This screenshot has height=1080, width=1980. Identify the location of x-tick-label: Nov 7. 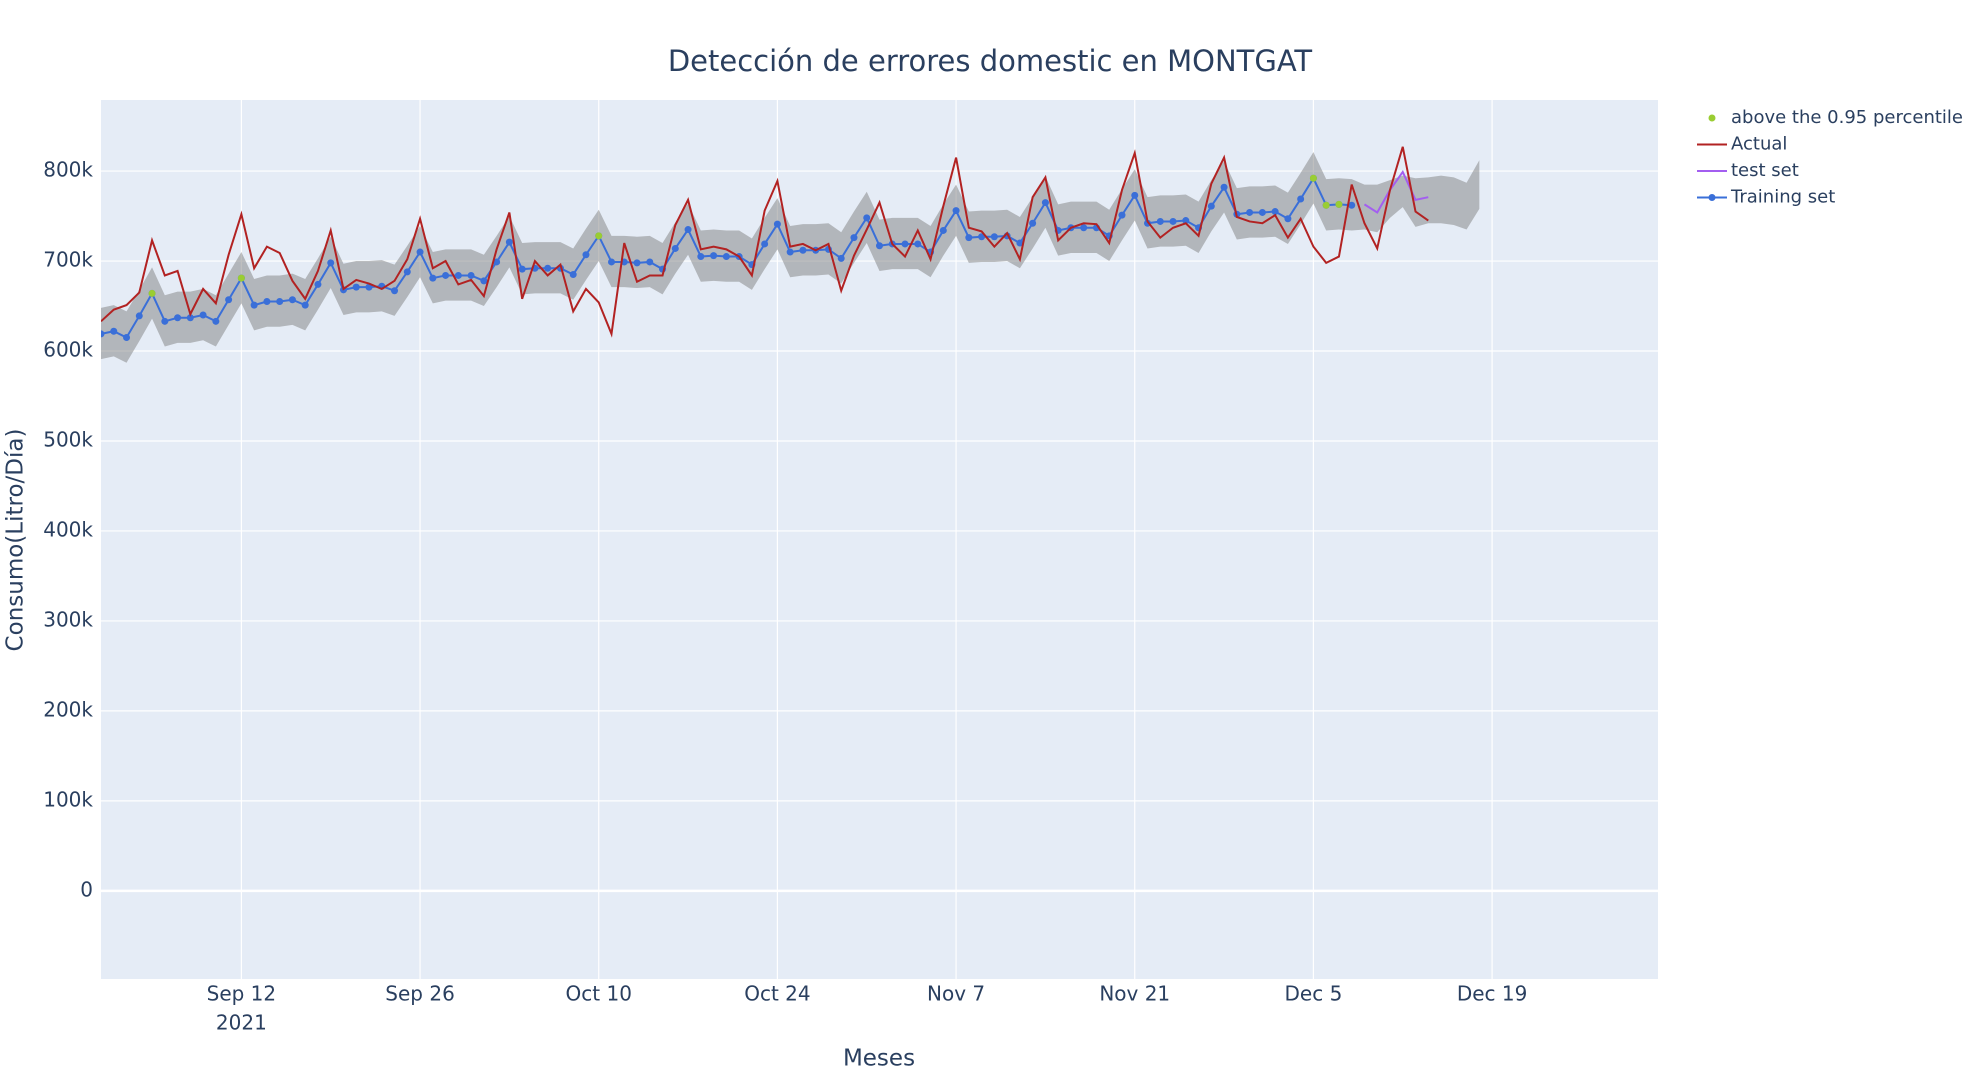
(956, 994).